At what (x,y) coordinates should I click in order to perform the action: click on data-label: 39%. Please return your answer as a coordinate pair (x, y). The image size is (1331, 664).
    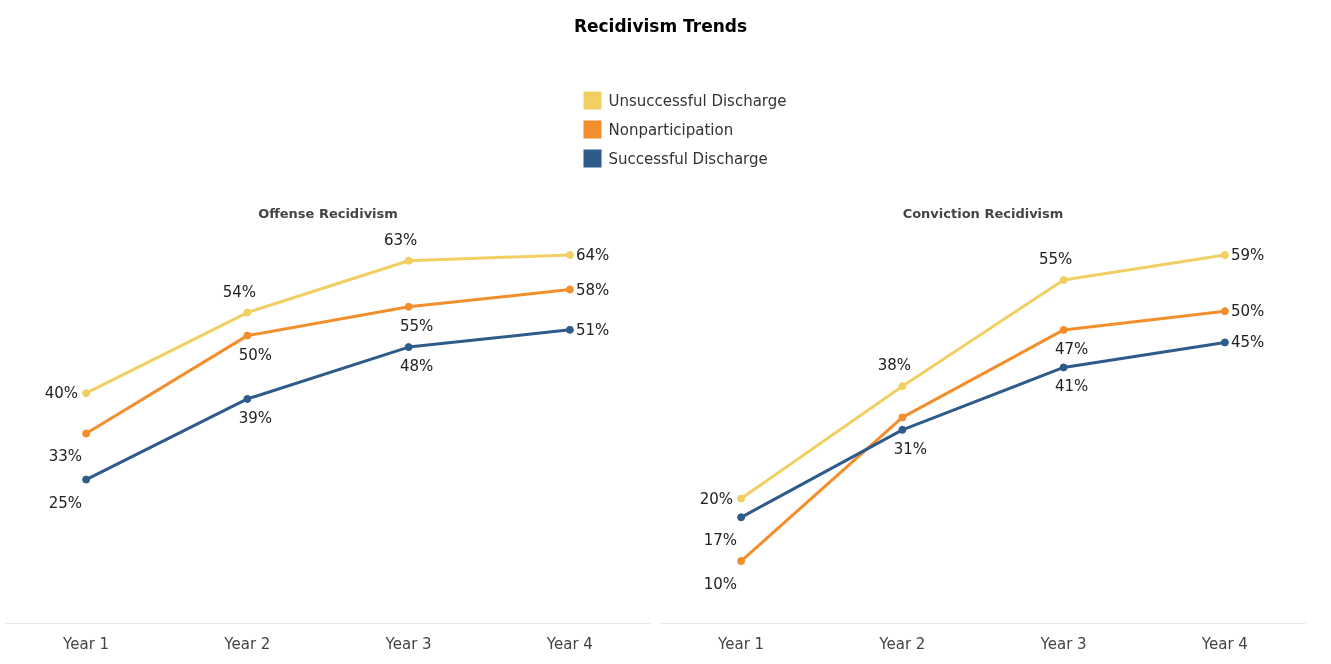
    Looking at the image, I should click on (255, 417).